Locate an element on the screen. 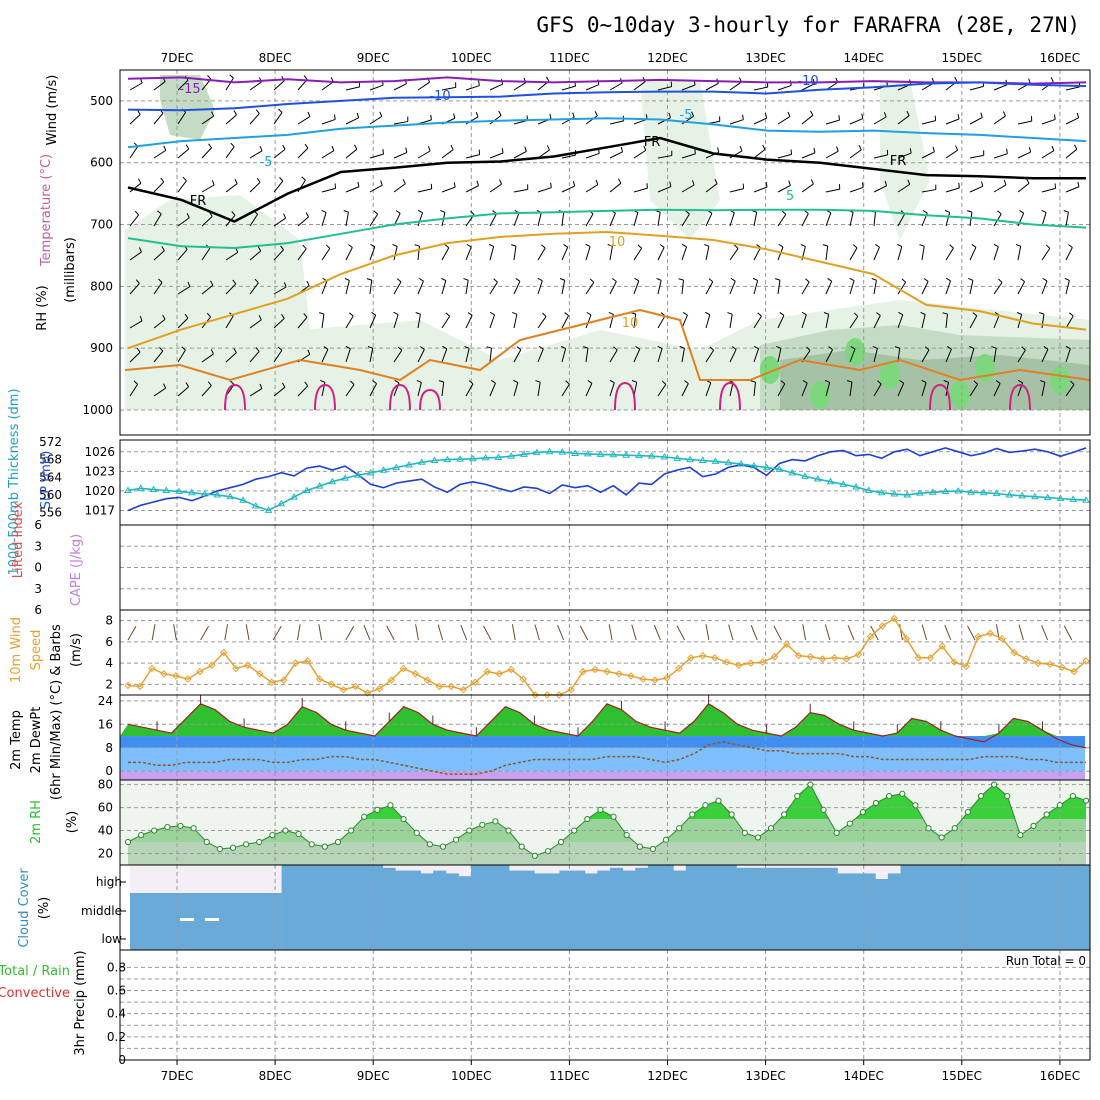 Image resolution: width=1100 pixels, height=1100 pixels. rh2m-line is located at coordinates (607, 820).